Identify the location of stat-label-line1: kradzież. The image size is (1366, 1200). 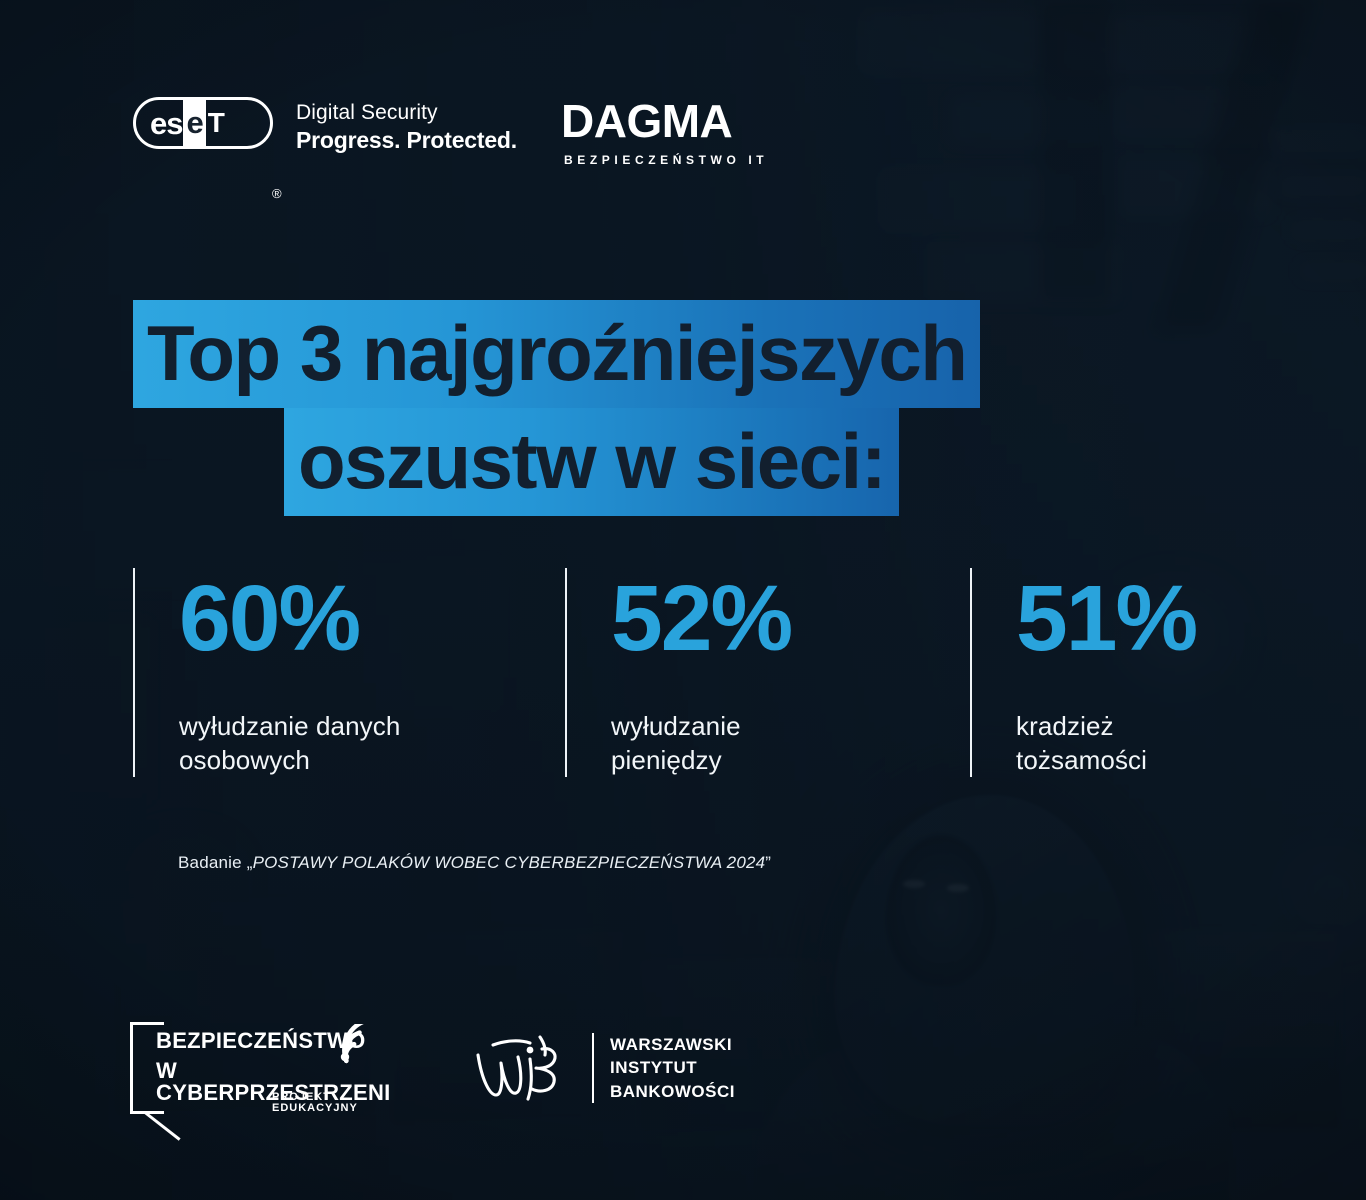
(1065, 726).